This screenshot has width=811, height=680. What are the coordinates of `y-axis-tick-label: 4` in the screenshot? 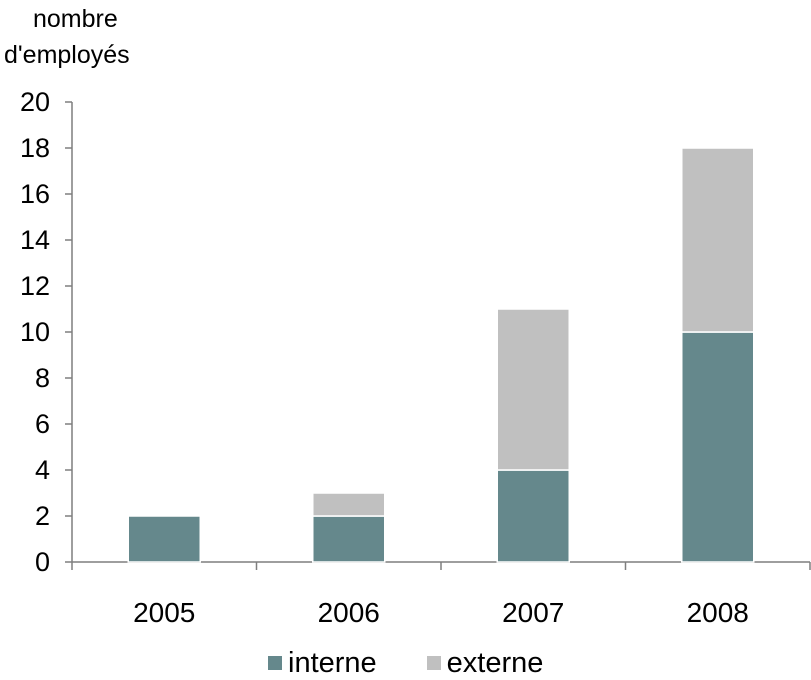 It's located at (42, 470).